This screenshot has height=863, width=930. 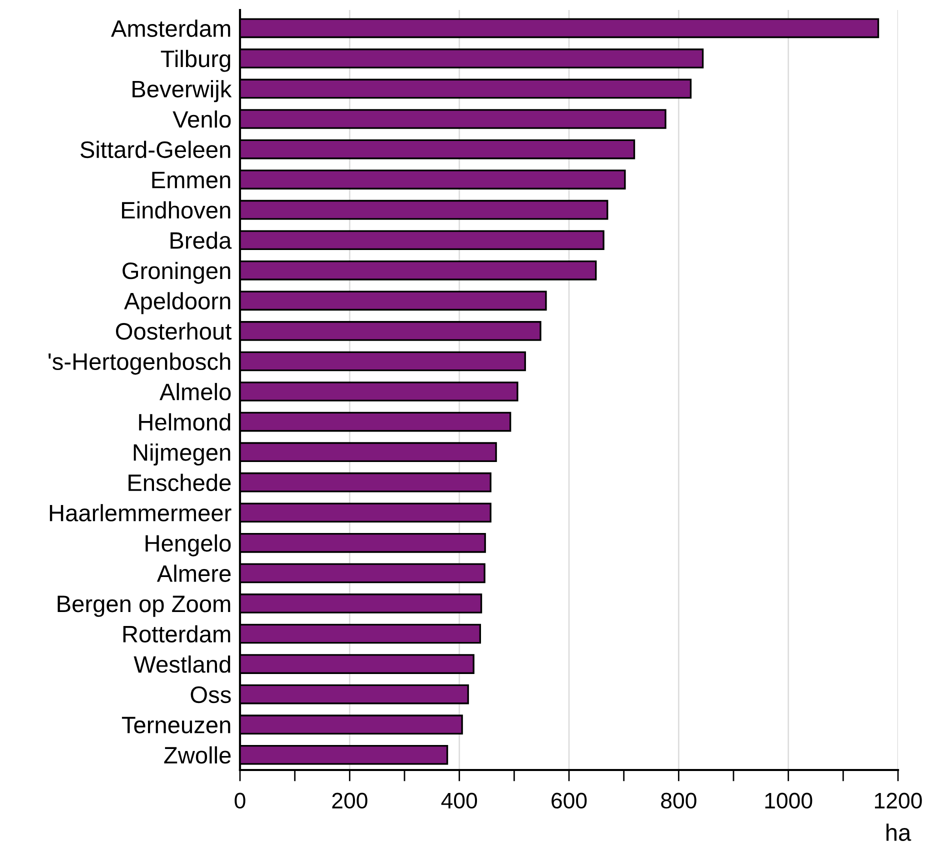 What do you see at coordinates (179, 483) in the screenshot?
I see `y-tick-label: Enschede` at bounding box center [179, 483].